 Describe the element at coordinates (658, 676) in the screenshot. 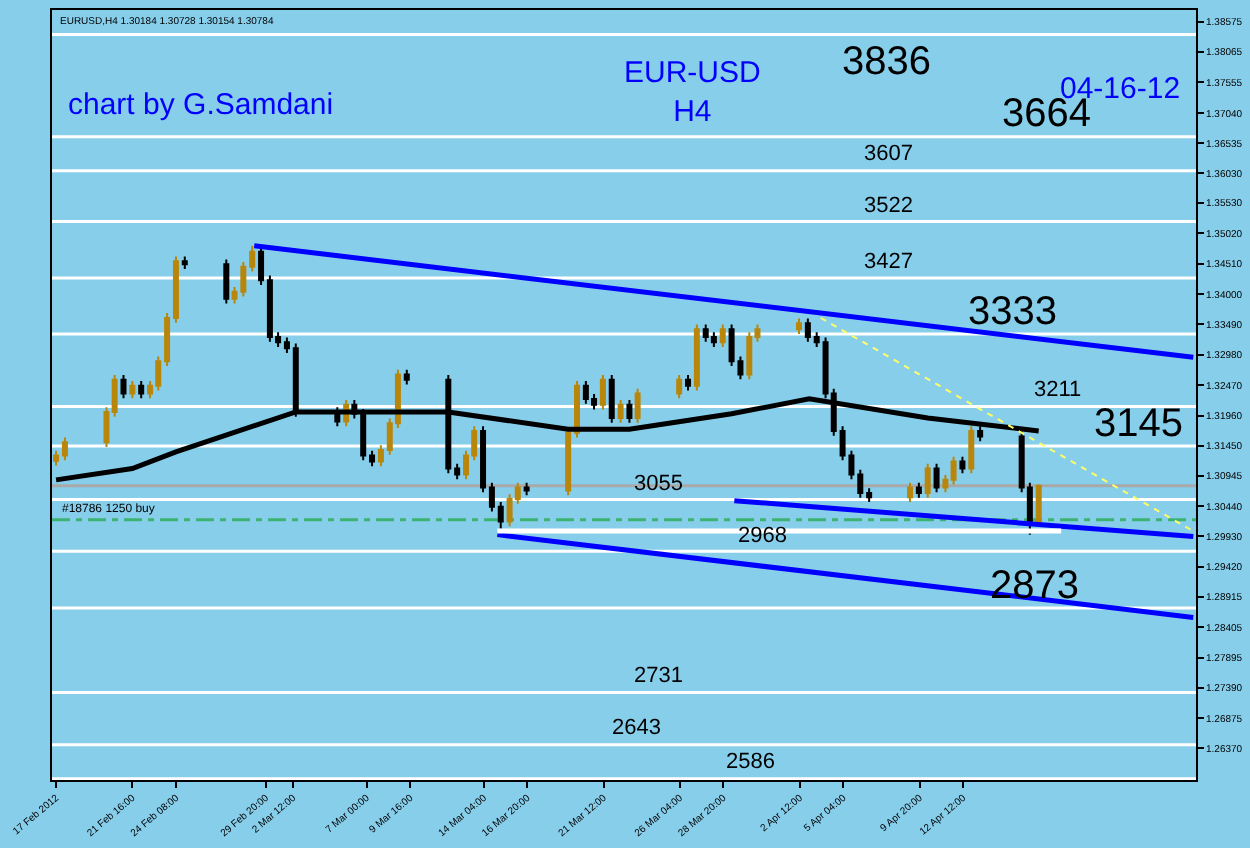

I see `annotation: 2731` at that location.